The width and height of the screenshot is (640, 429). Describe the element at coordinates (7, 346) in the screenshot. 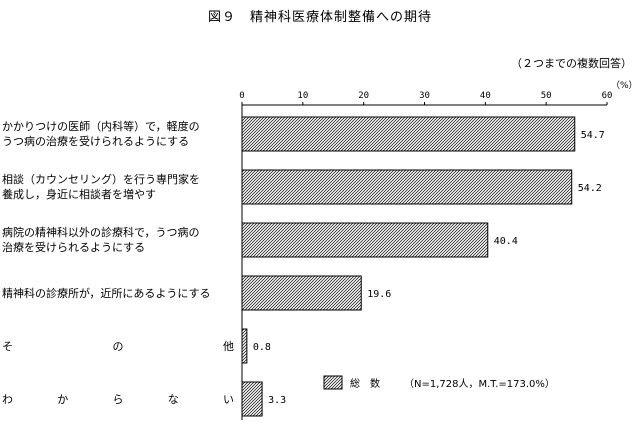

I see `category-label-char: そ` at that location.